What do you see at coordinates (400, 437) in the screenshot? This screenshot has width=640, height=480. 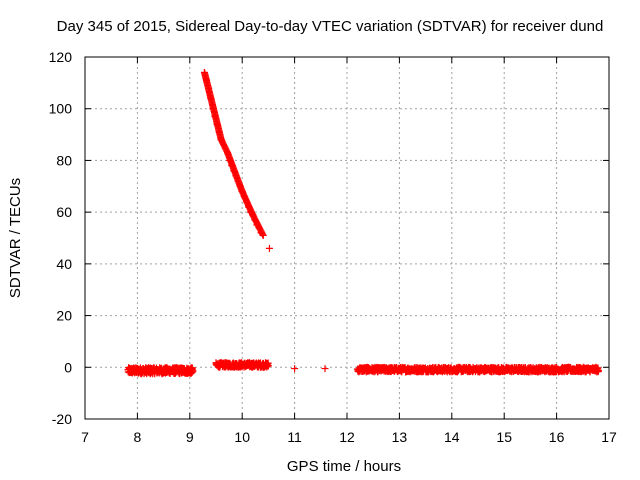 I see `x-tick-label: 13` at bounding box center [400, 437].